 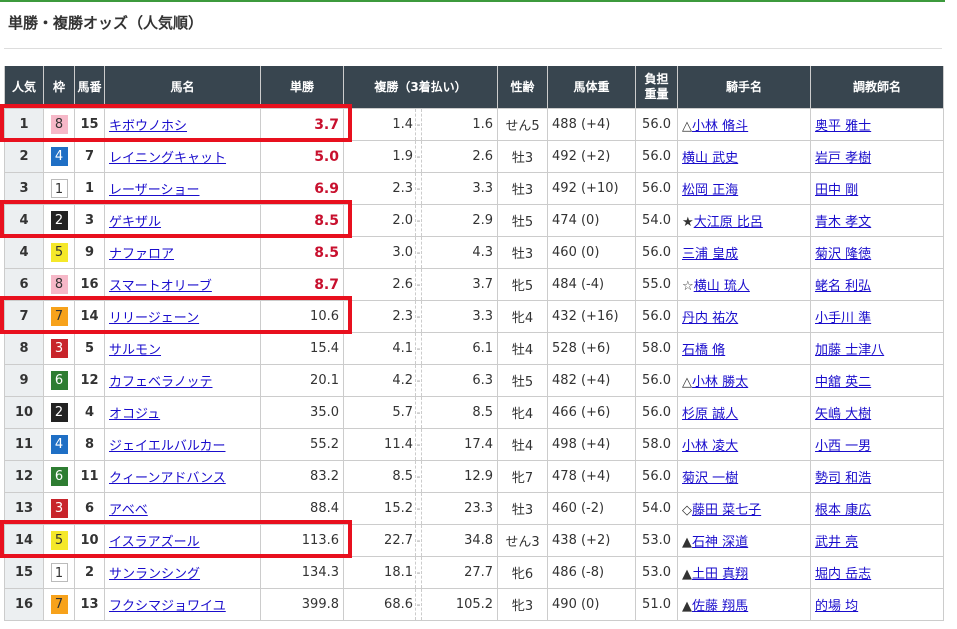 What do you see at coordinates (182, 252) in the screenshot?
I see `horse-name-cell: ナファロア` at bounding box center [182, 252].